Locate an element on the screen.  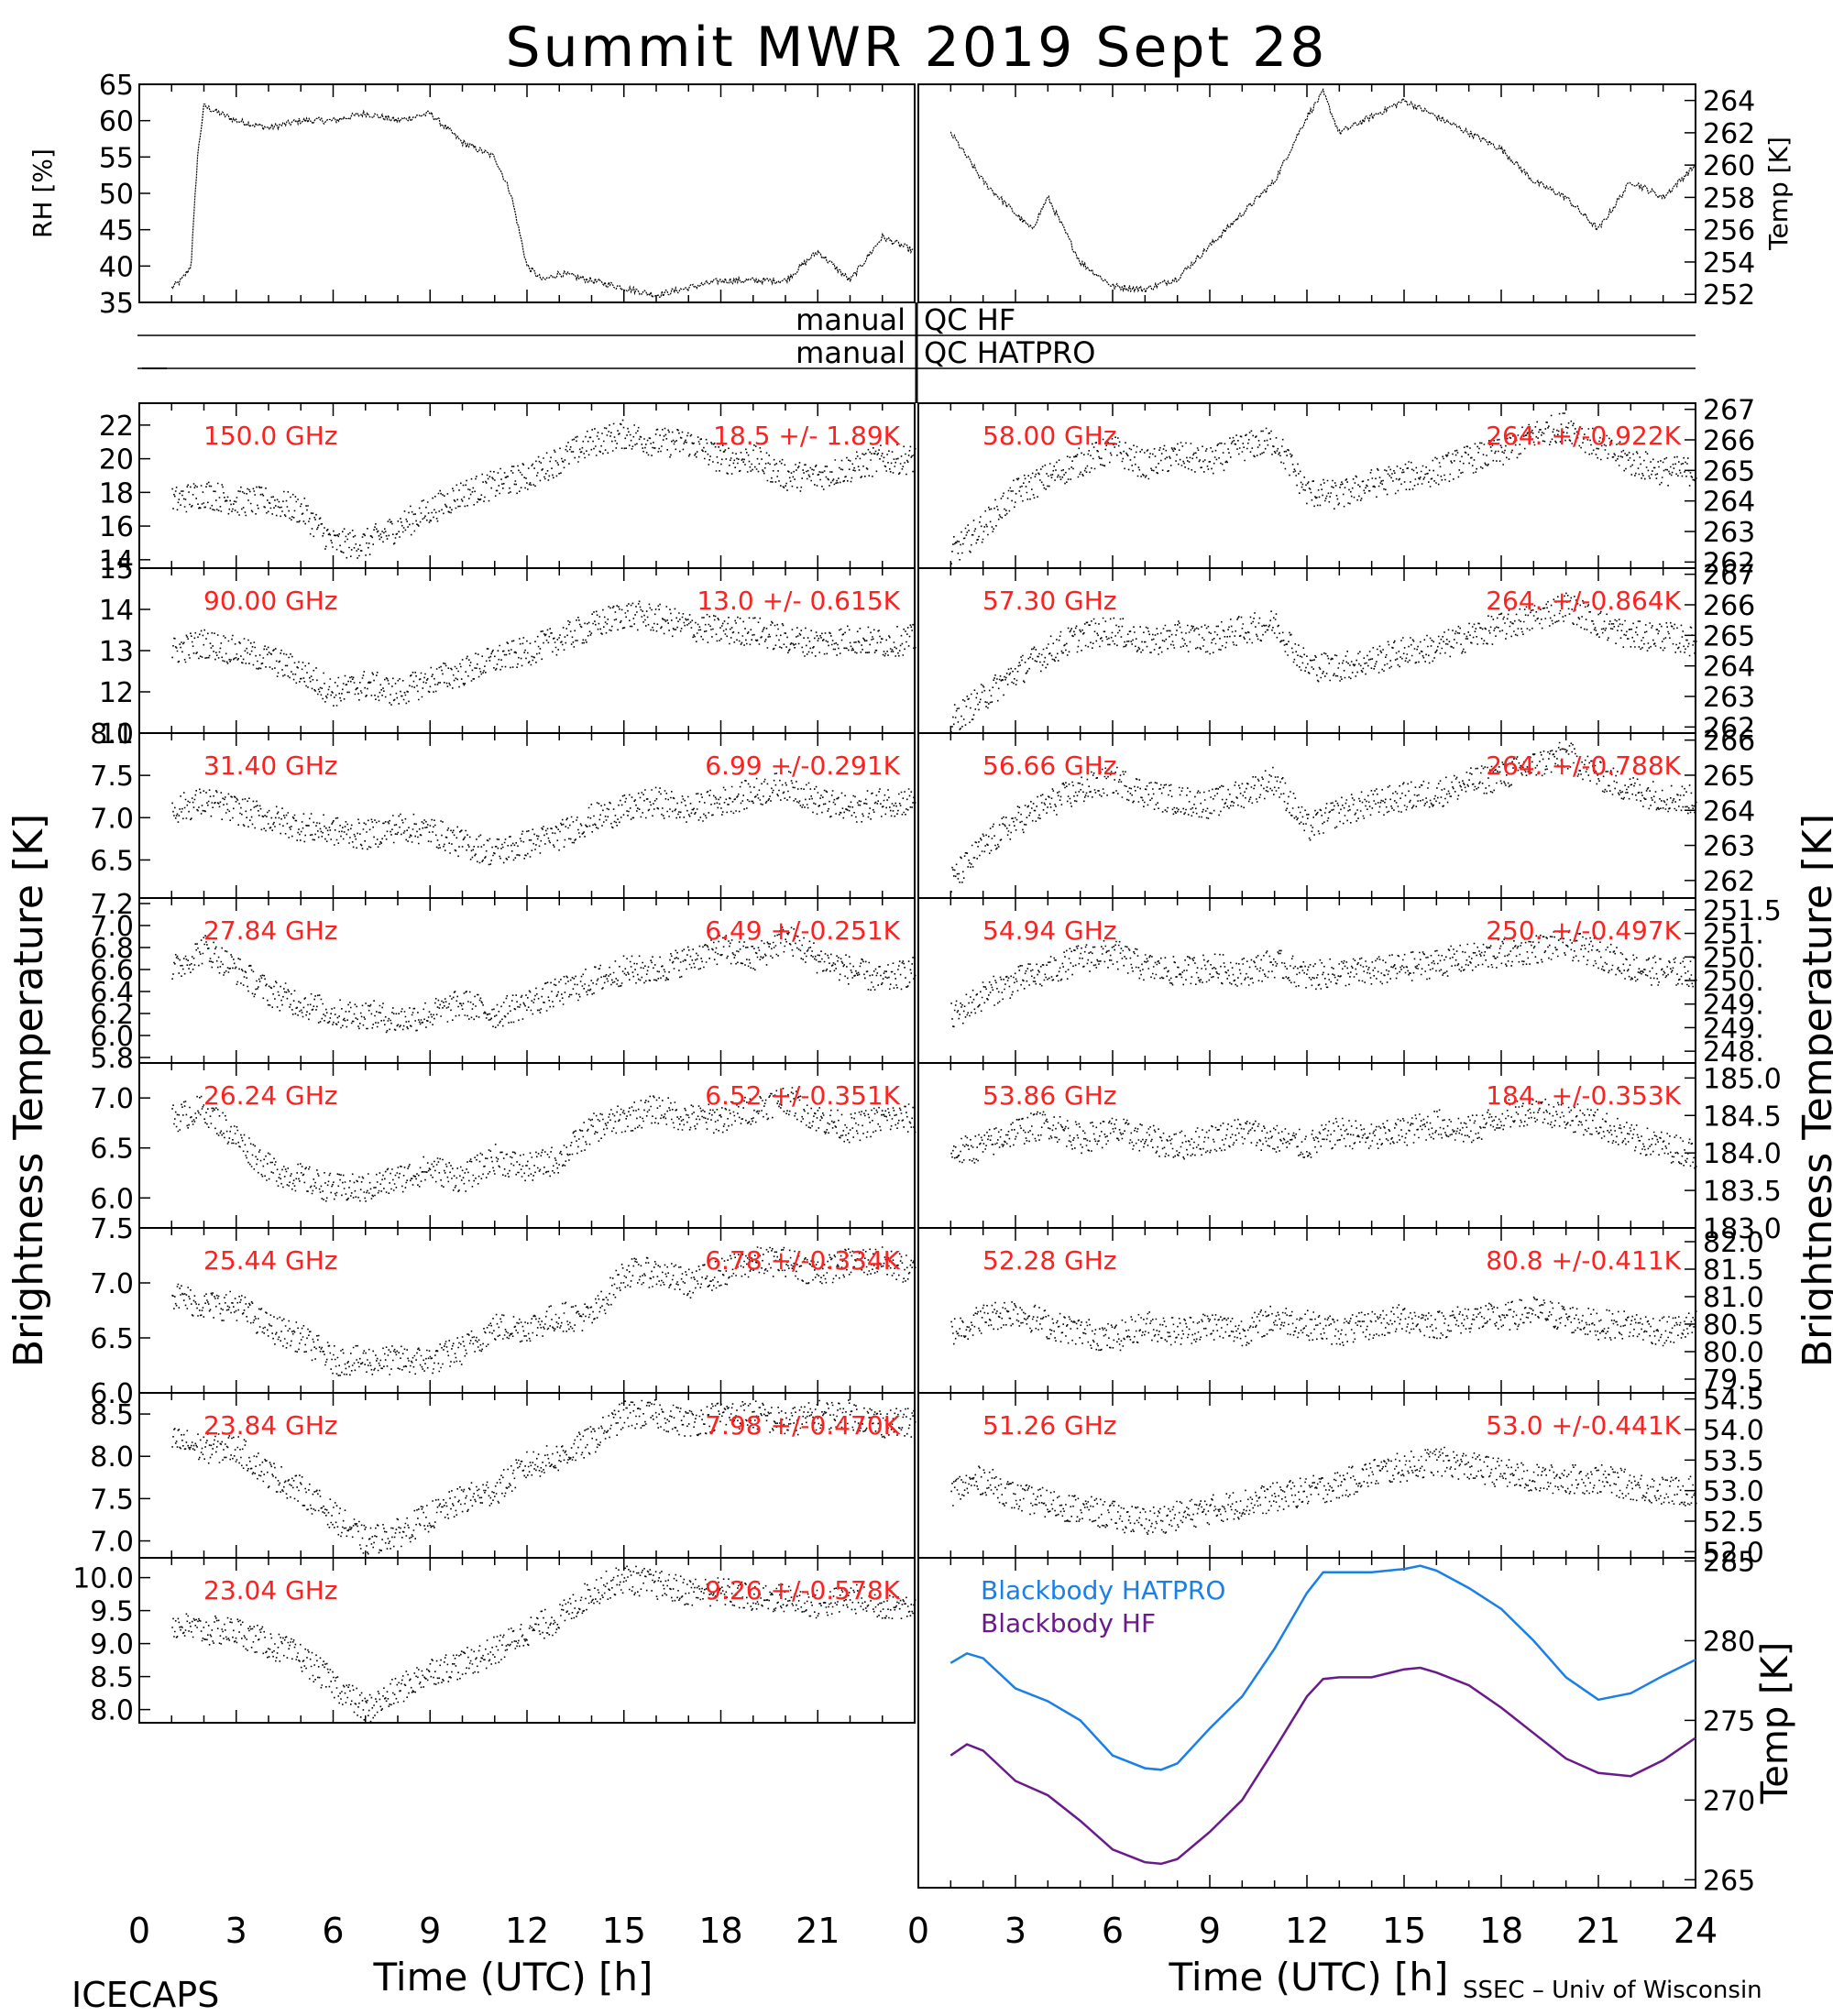
y-tick-label: 9.0 is located at coordinates (112, 1645).